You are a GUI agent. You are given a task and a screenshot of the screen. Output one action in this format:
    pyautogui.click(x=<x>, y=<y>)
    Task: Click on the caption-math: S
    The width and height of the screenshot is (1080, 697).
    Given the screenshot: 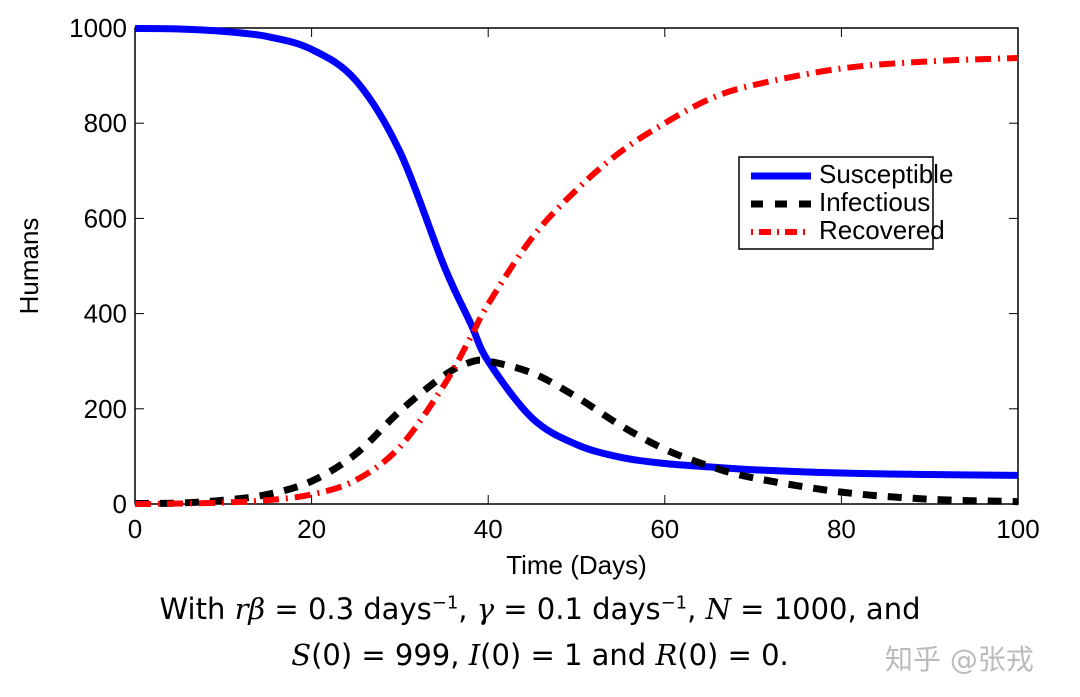 What is the action you would take?
    pyautogui.click(x=301, y=655)
    